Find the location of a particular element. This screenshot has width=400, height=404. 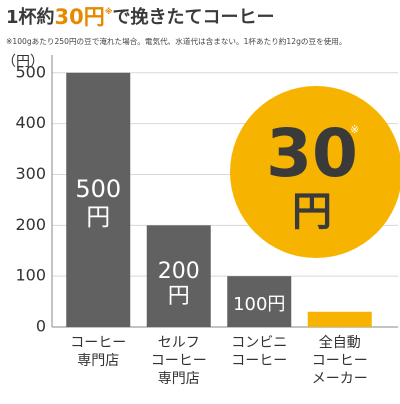

chart-title: 1杯約30円※で挽きたてコーヒー is located at coordinates (140, 17).